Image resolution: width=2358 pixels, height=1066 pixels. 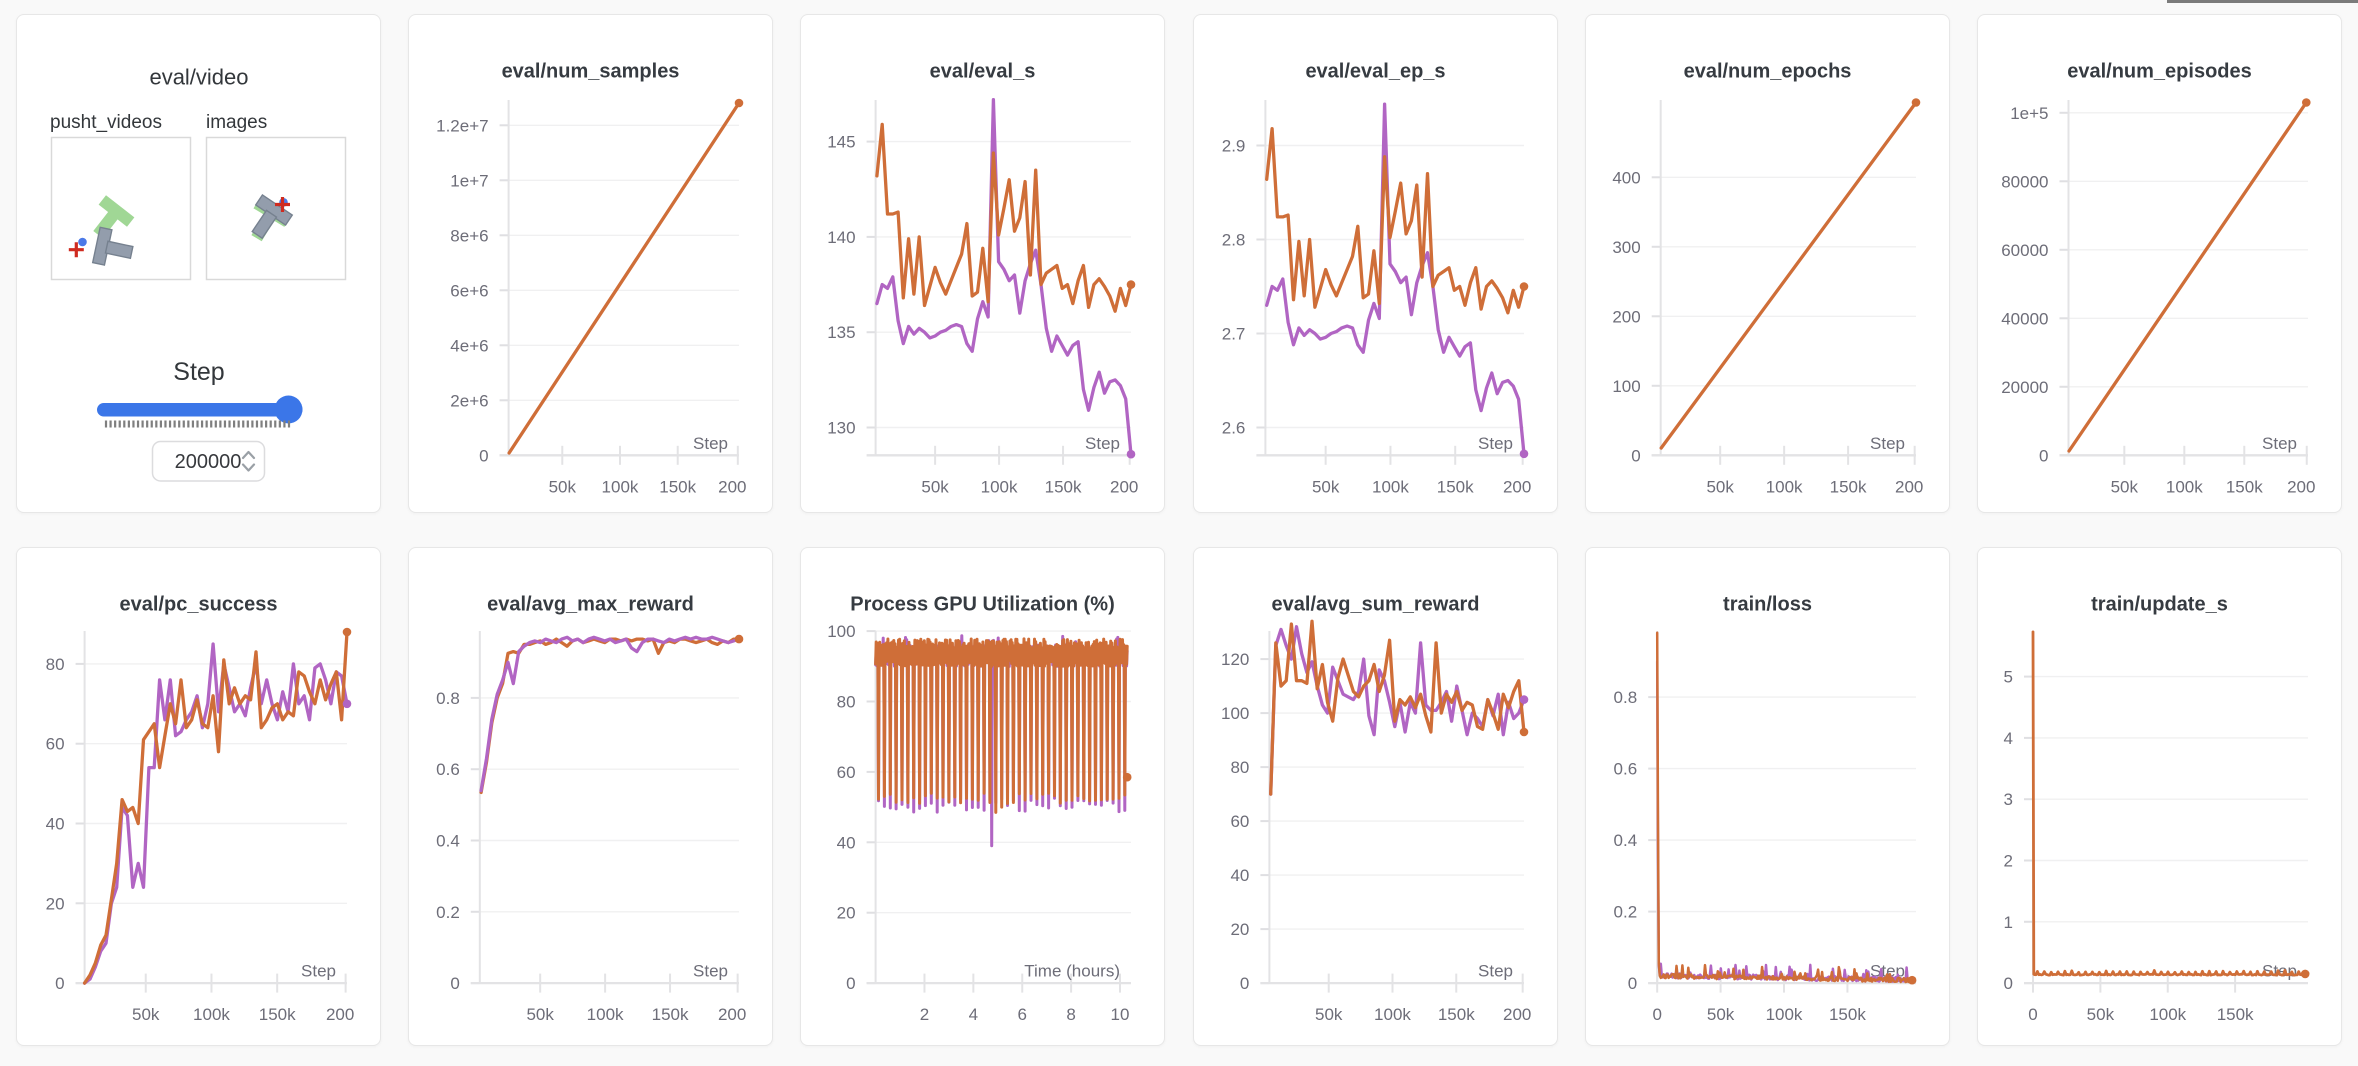 What do you see at coordinates (1071, 1014) in the screenshot?
I see `svg-text: 8` at bounding box center [1071, 1014].